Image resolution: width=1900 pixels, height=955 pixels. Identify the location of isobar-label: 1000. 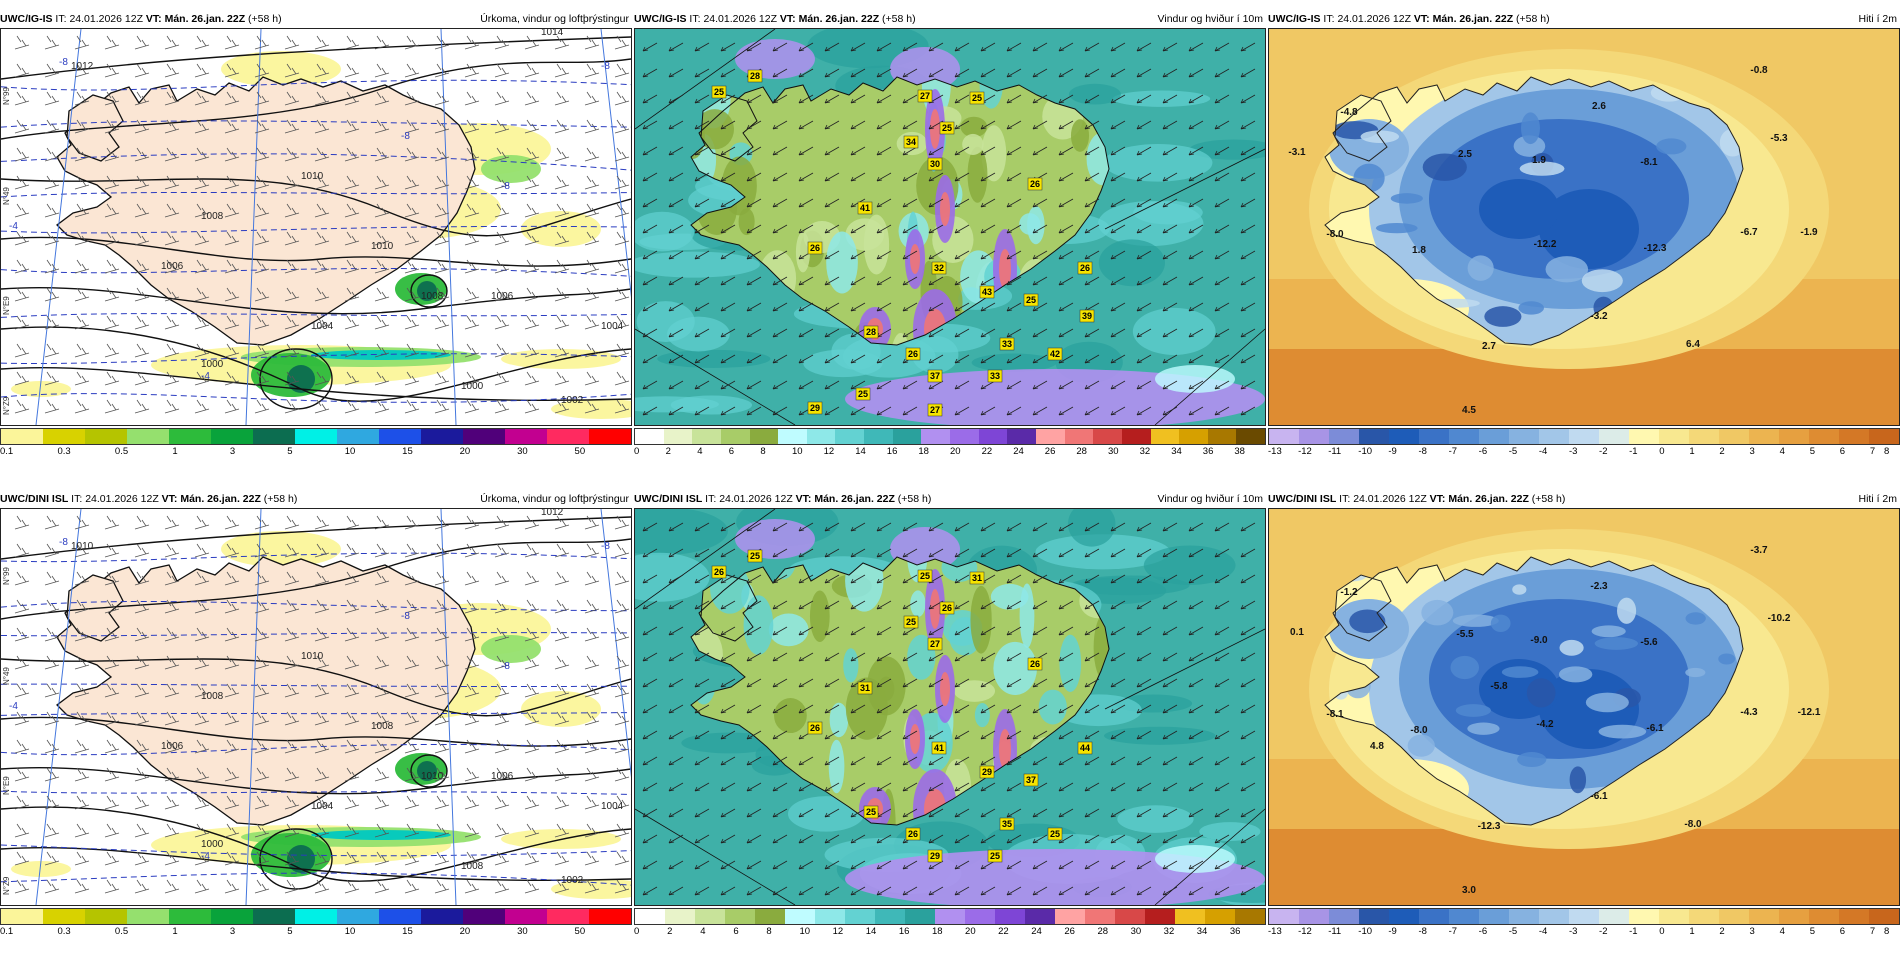
(212, 844).